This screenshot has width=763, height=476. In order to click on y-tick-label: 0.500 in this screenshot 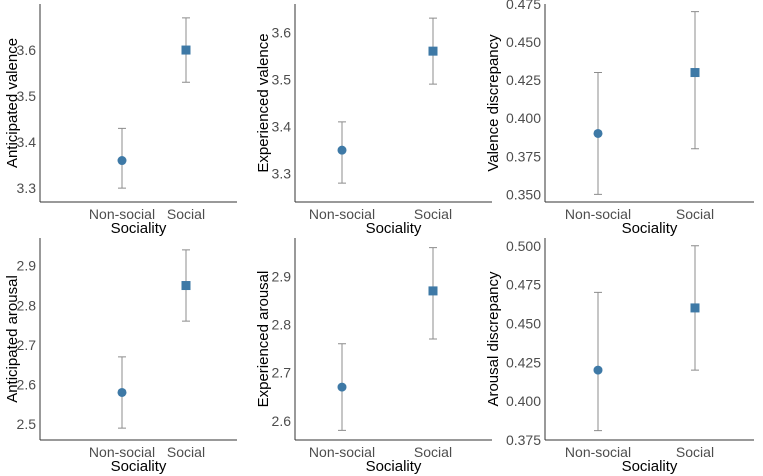, I will do `click(523, 246)`.